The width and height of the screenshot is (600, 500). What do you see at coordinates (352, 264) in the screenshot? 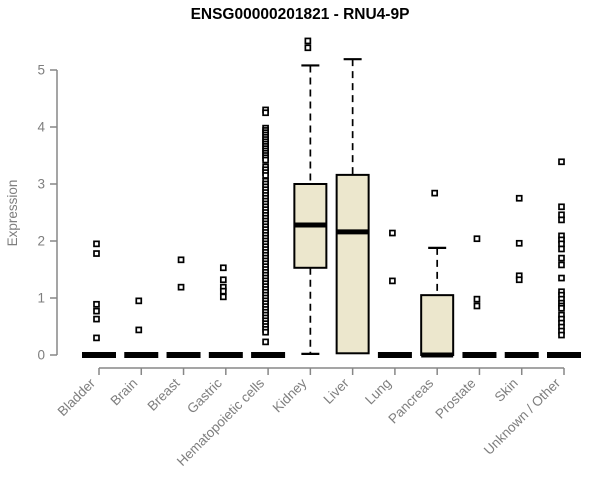
I see `box-liver` at bounding box center [352, 264].